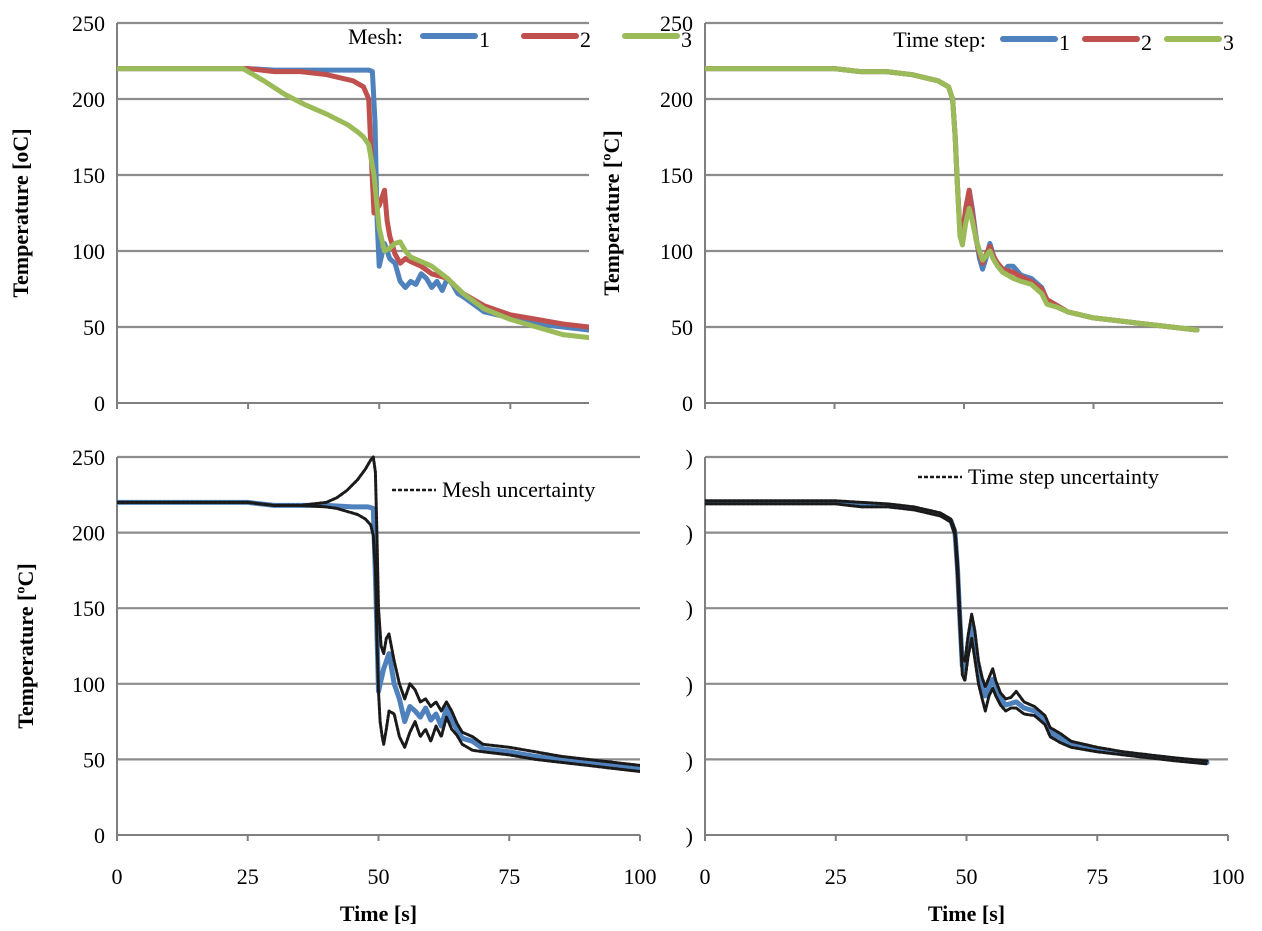 The height and width of the screenshot is (931, 1262). What do you see at coordinates (518, 489) in the screenshot?
I see `legend-label: Mesh uncertainty` at bounding box center [518, 489].